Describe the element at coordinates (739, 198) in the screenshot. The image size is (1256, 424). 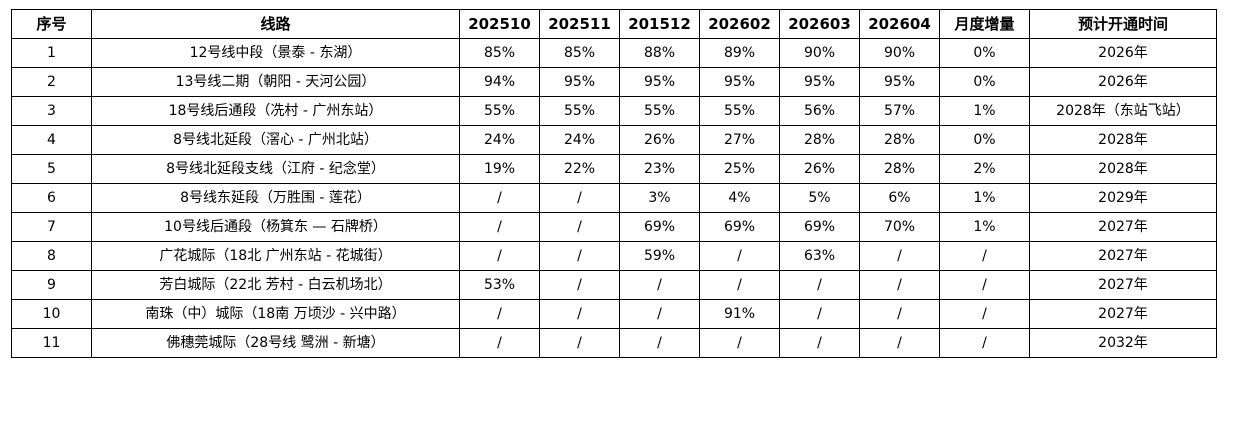
I see `cell-progress: 4%` at that location.